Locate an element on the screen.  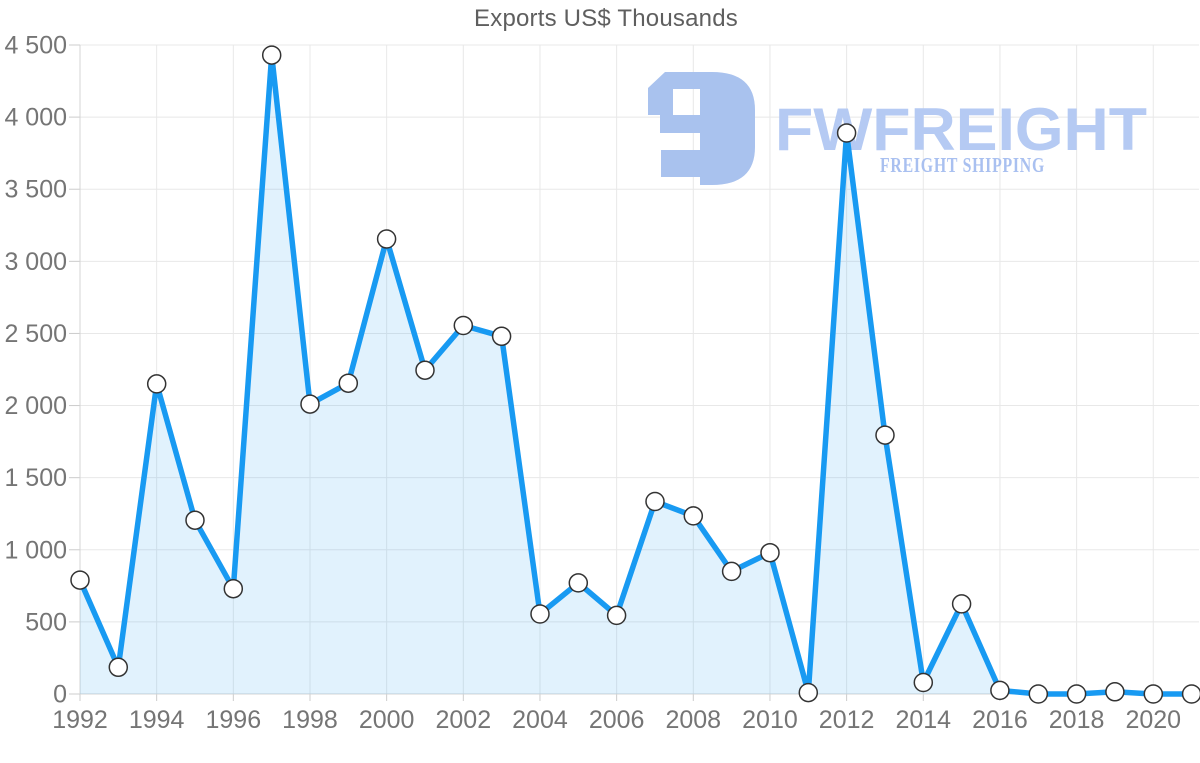
data-point-2016 is located at coordinates (1000, 690).